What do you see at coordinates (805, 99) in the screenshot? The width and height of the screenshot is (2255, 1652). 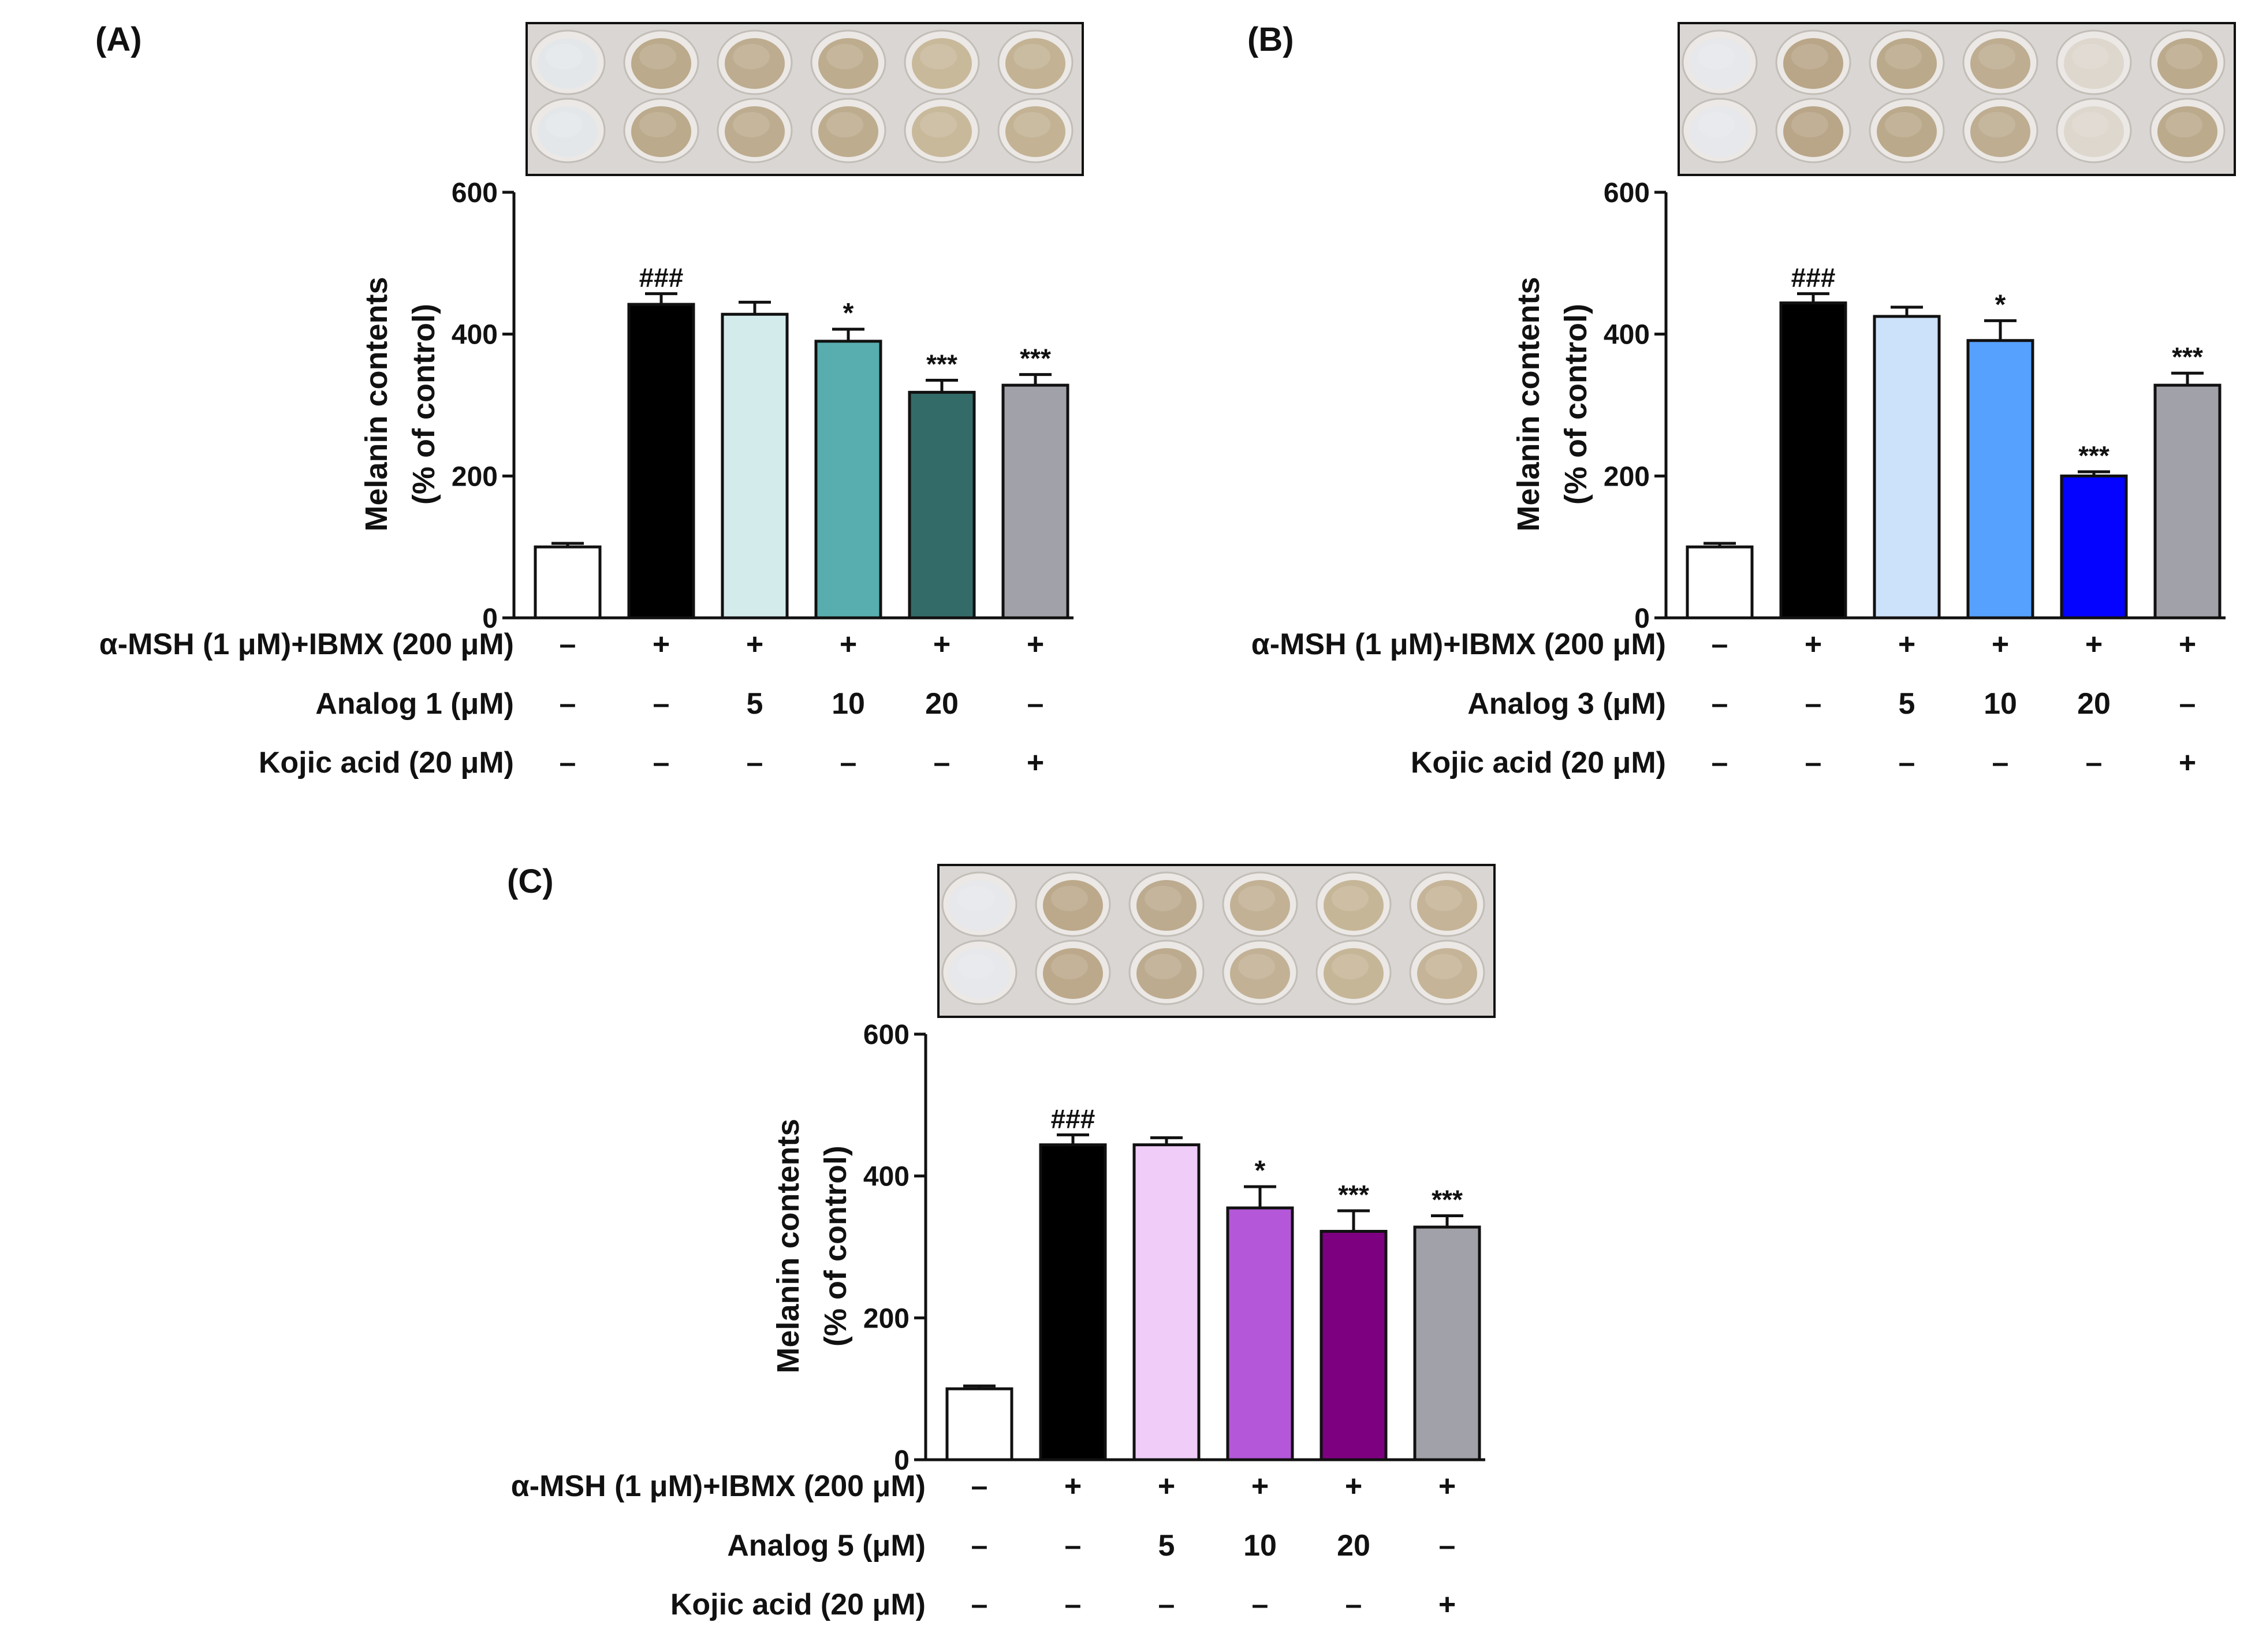 I see `plate-photo` at bounding box center [805, 99].